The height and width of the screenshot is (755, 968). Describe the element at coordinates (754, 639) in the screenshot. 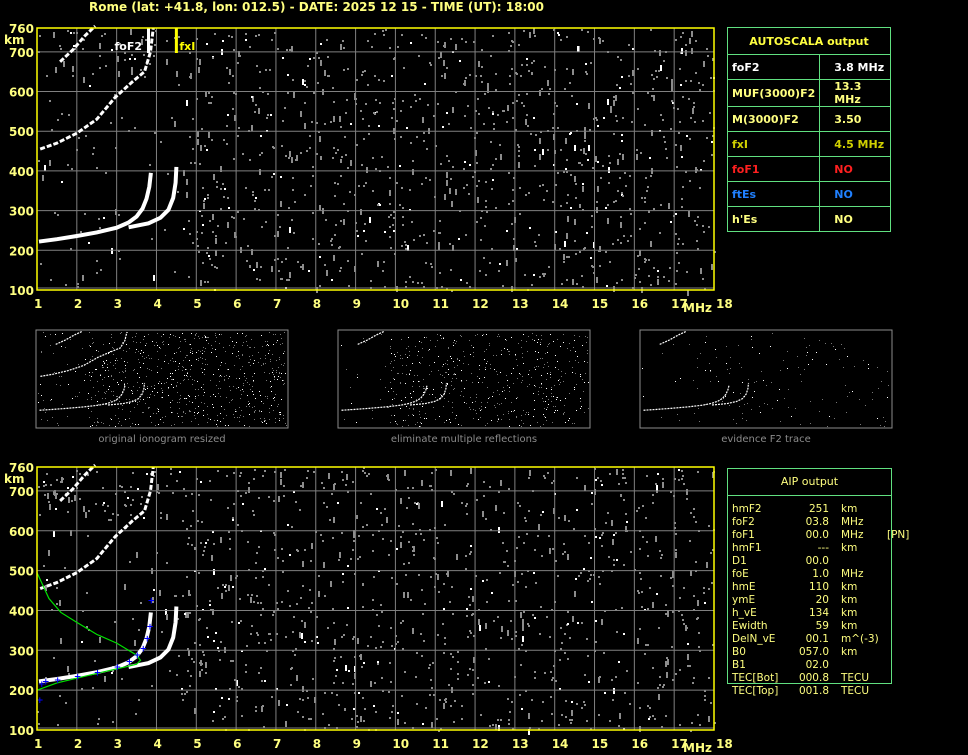

I see `aip-cell: DelN_vE` at that location.